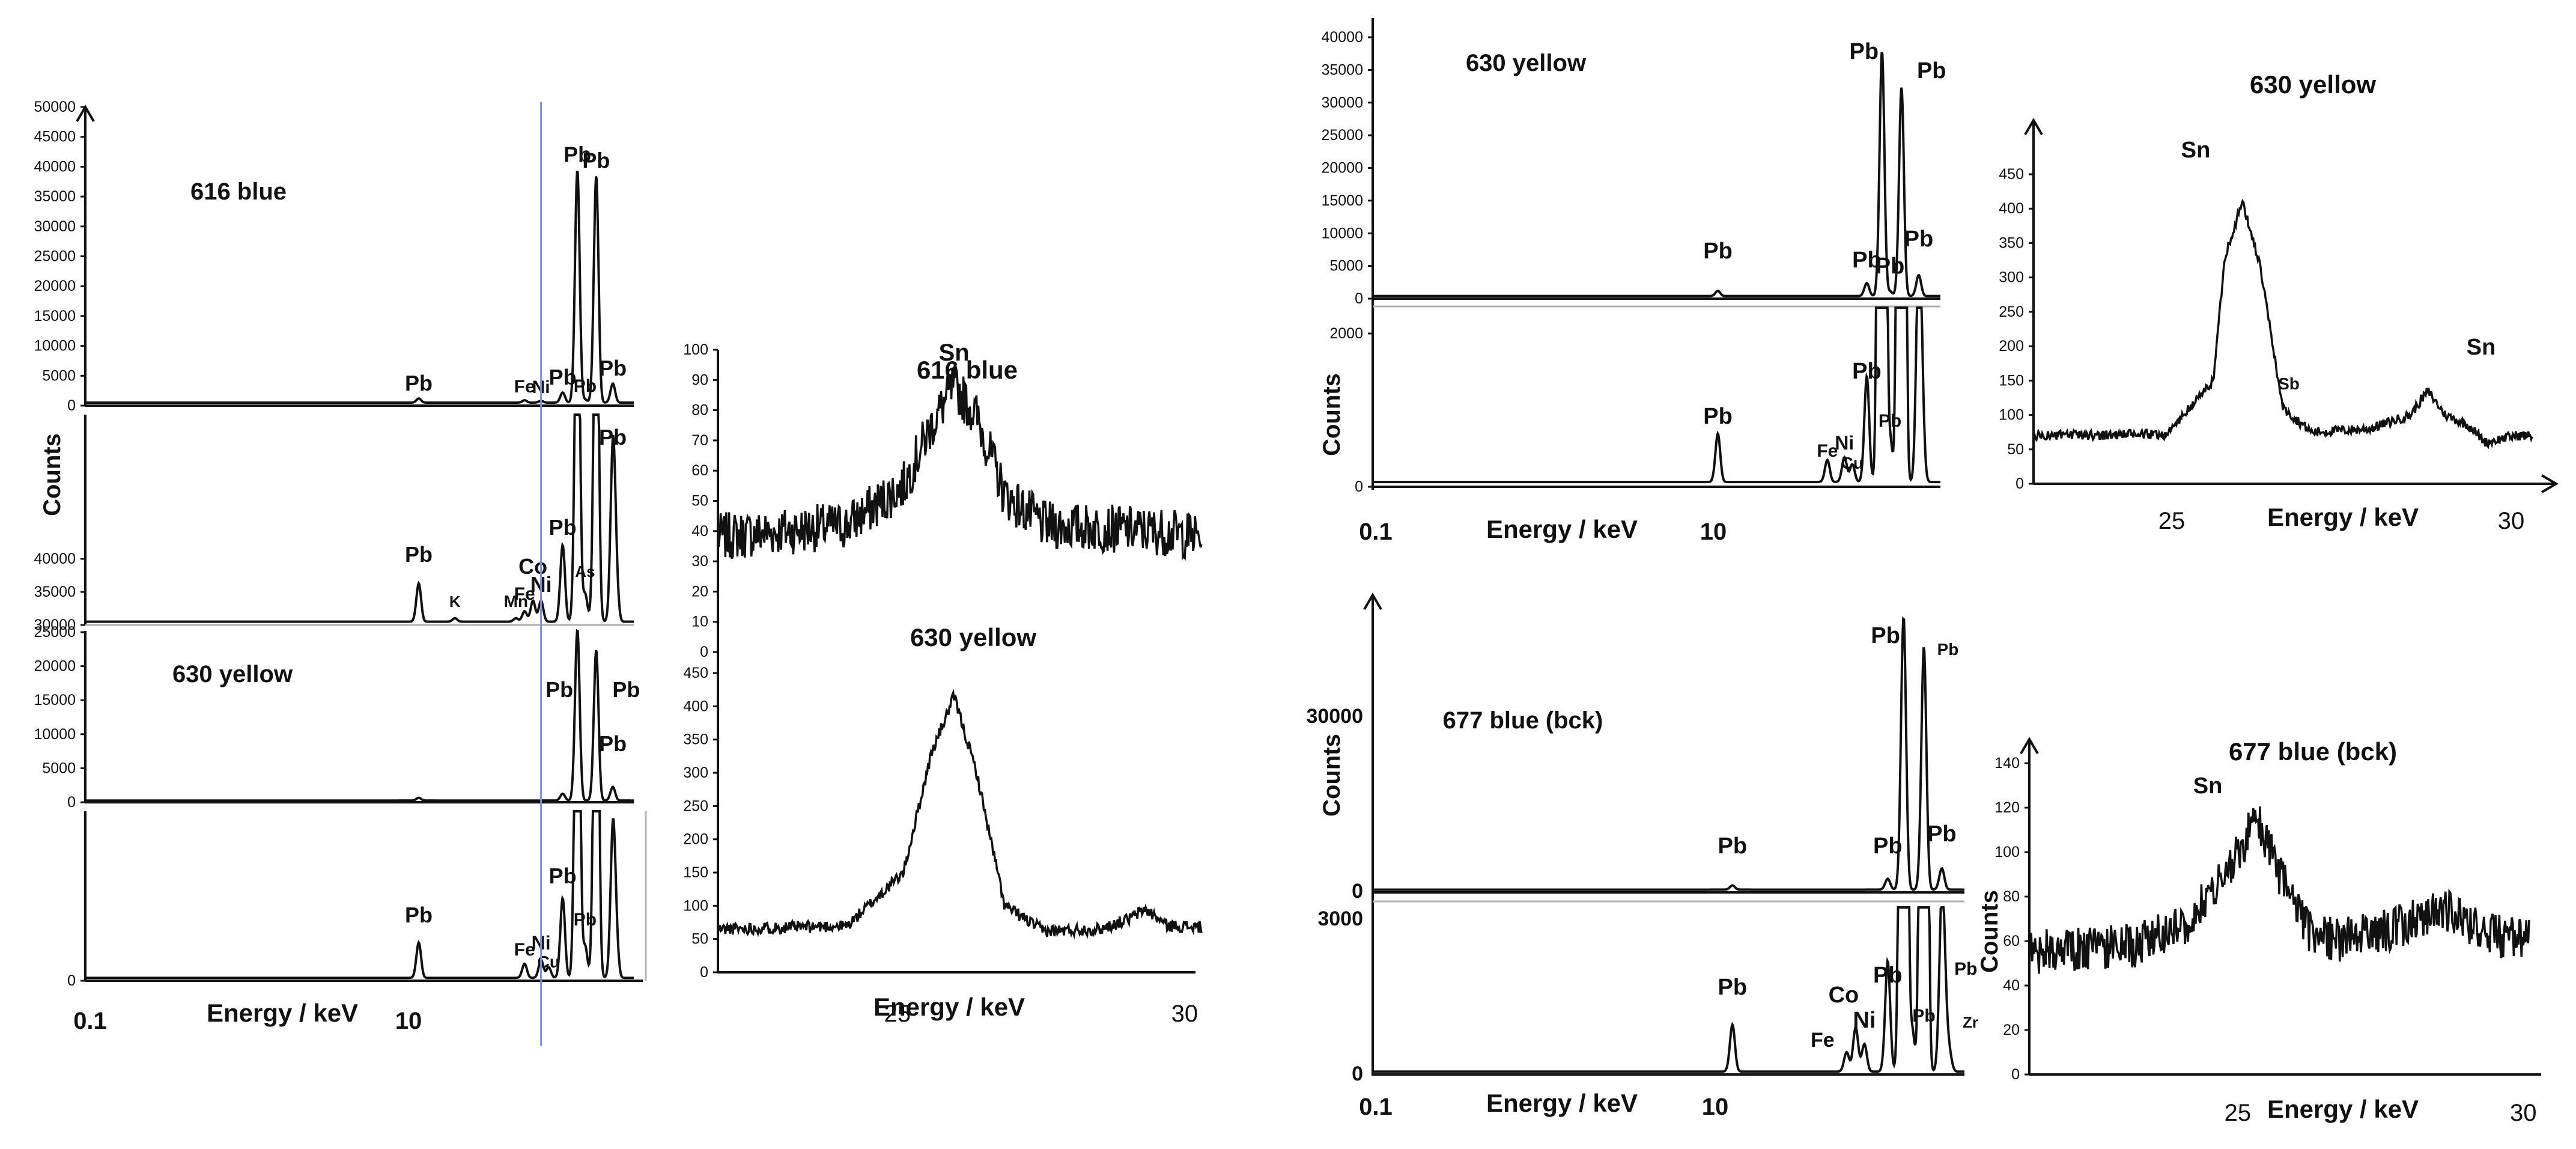 The image size is (2576, 1149). I want to click on zoom677-x-tick-label: 25, so click(2238, 1113).